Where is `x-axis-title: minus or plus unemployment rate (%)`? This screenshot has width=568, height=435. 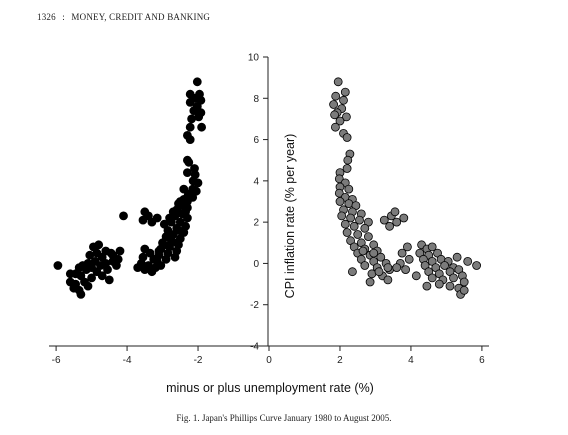 x-axis-title: minus or plus unemployment rate (%) is located at coordinates (270, 388).